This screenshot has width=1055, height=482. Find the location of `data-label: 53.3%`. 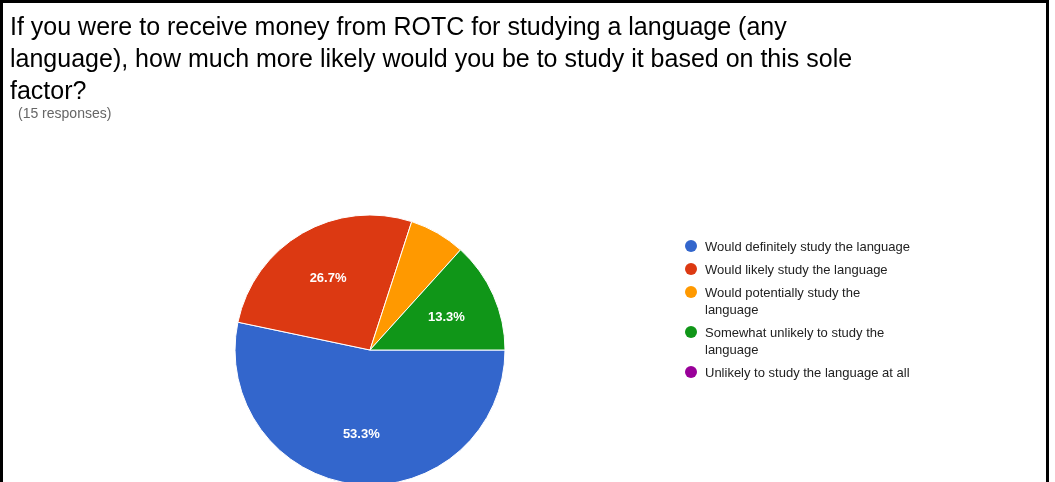

data-label: 53.3% is located at coordinates (361, 433).